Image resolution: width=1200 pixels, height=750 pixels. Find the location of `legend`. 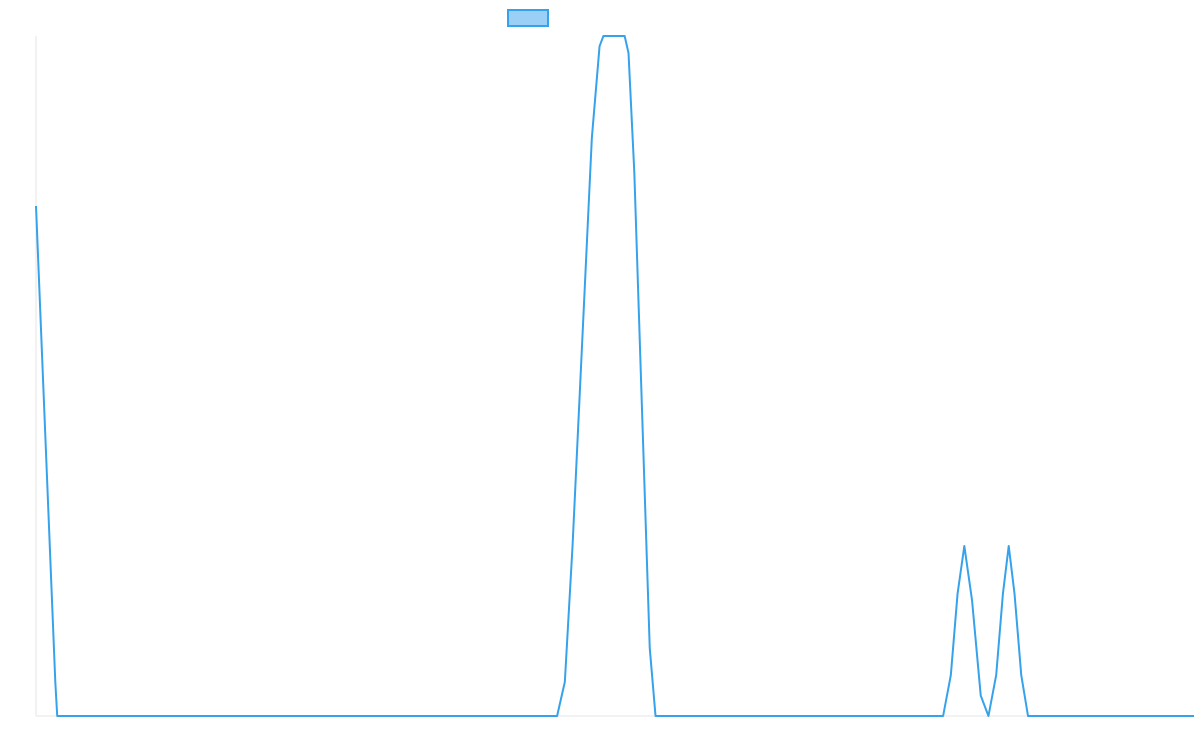

legend is located at coordinates (528, 18).